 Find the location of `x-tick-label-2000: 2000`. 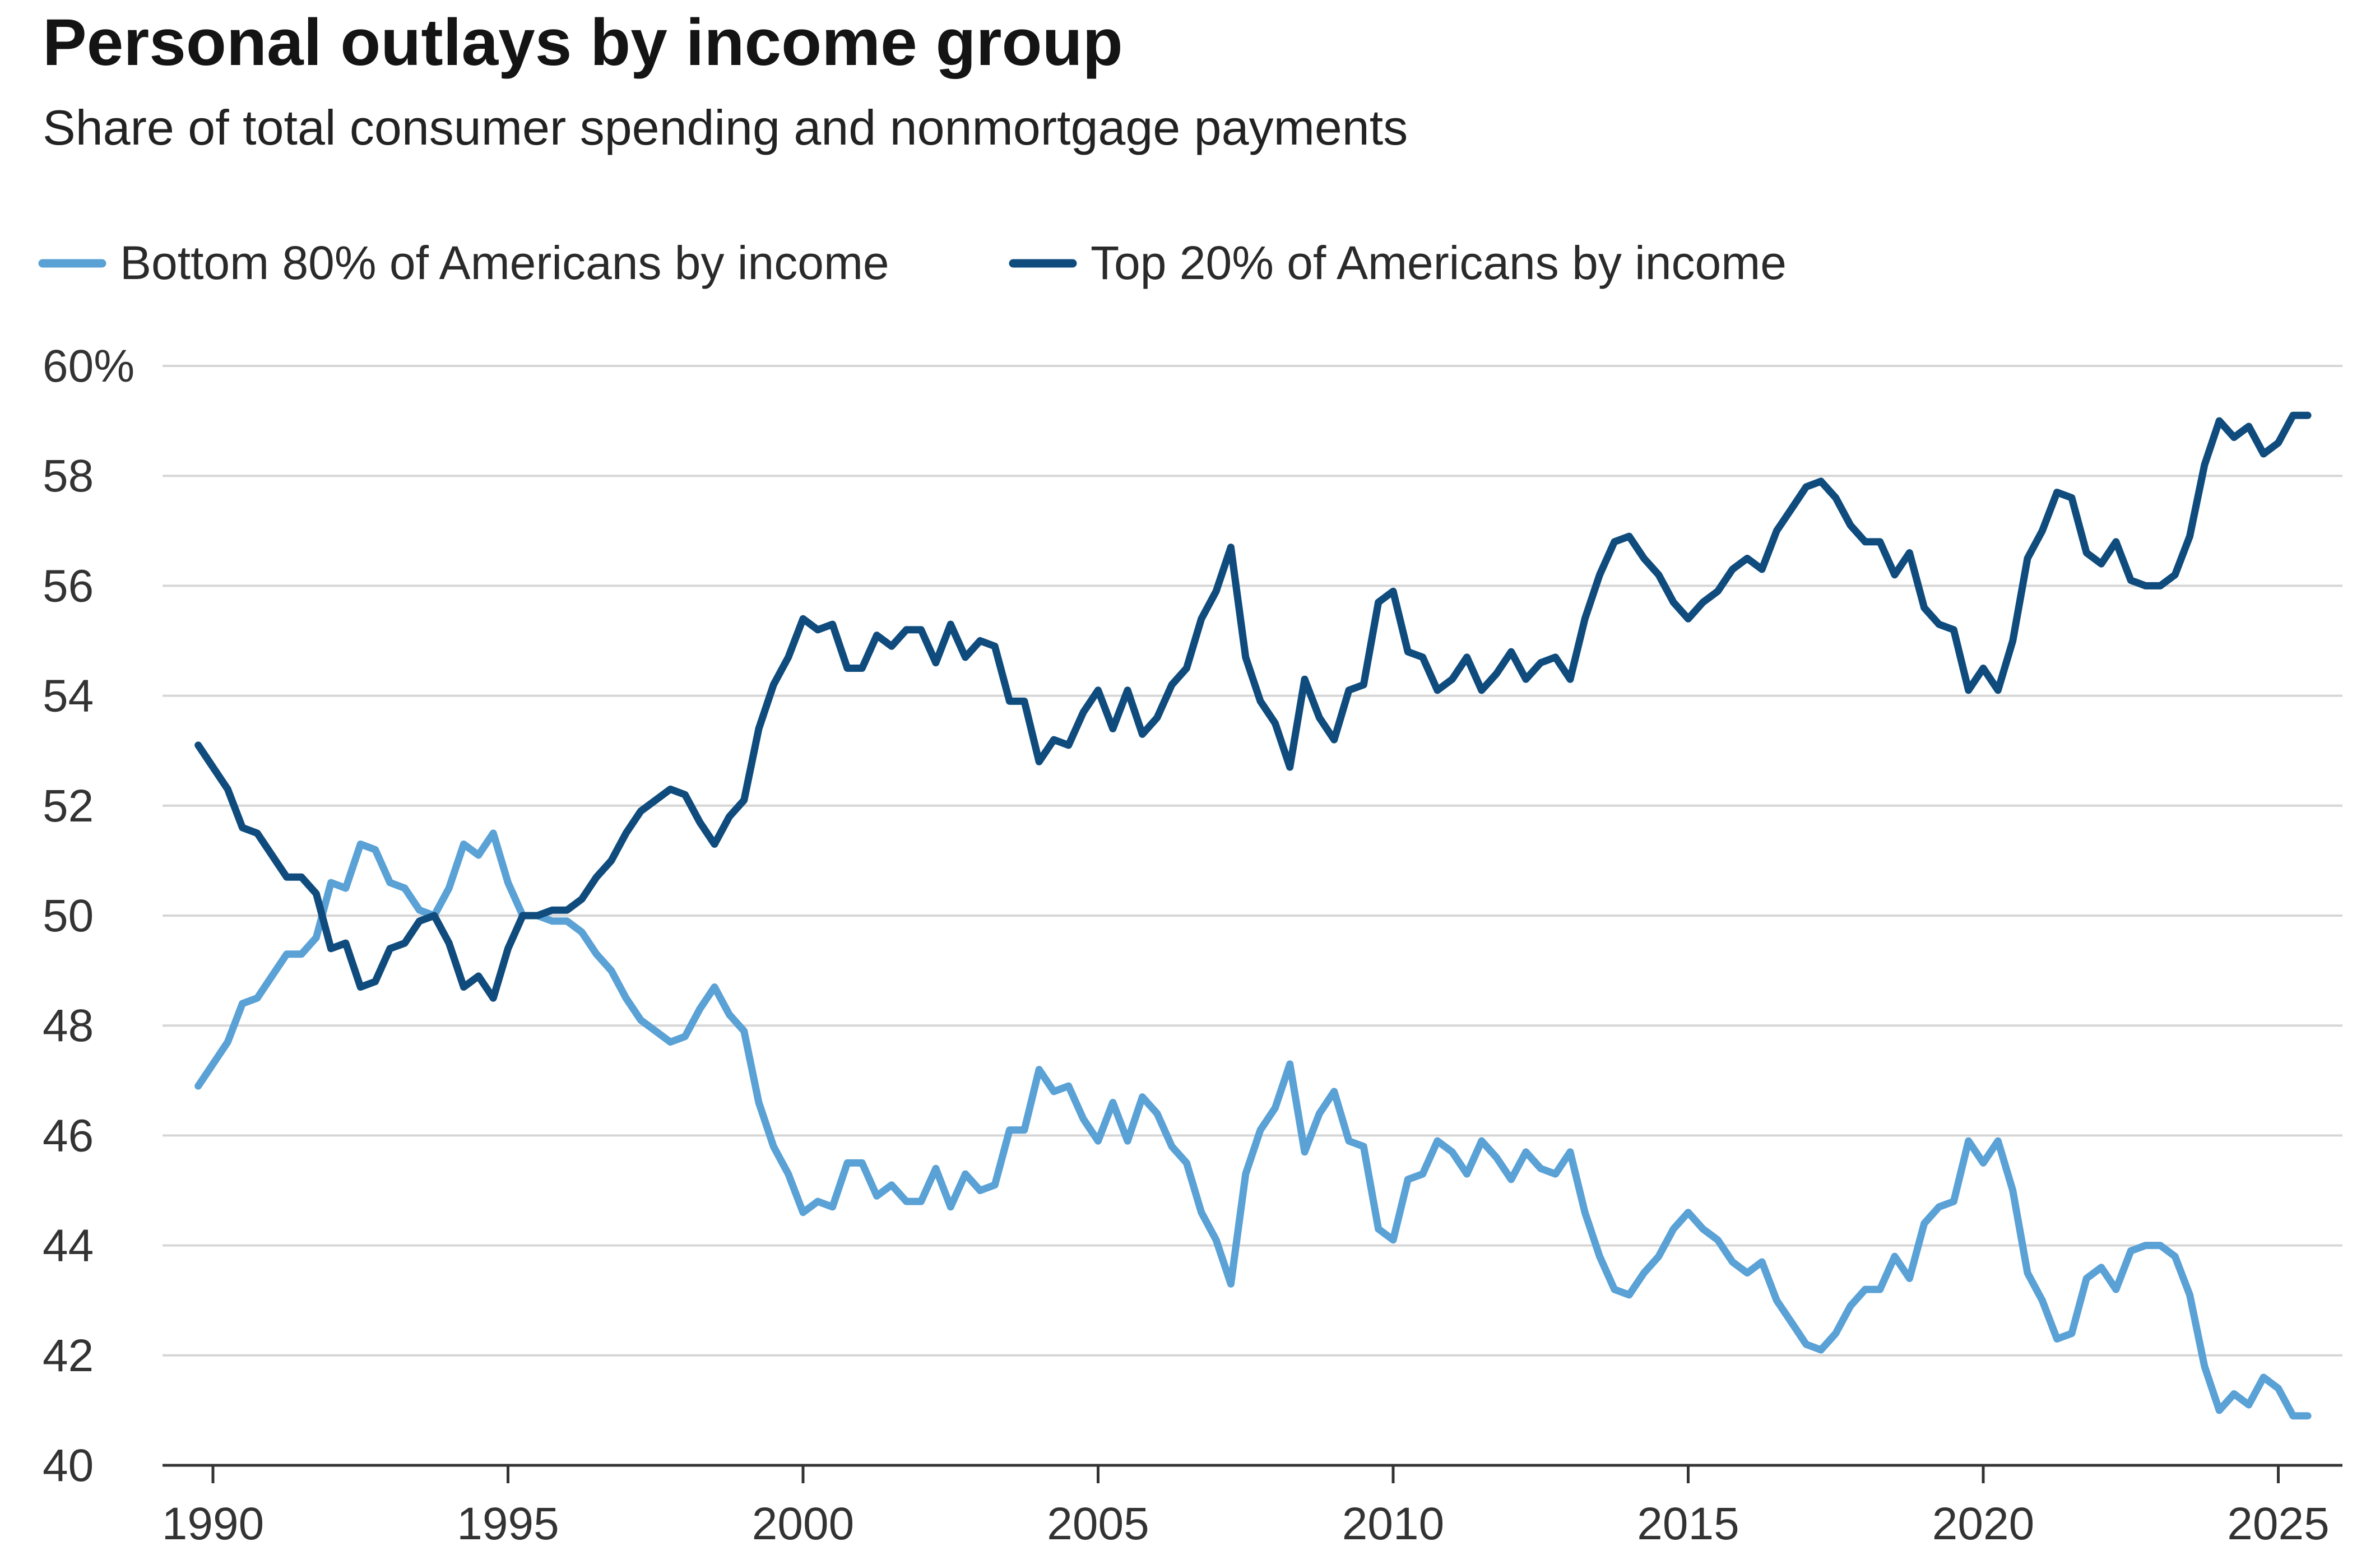

x-tick-label-2000: 2000 is located at coordinates (803, 1520).